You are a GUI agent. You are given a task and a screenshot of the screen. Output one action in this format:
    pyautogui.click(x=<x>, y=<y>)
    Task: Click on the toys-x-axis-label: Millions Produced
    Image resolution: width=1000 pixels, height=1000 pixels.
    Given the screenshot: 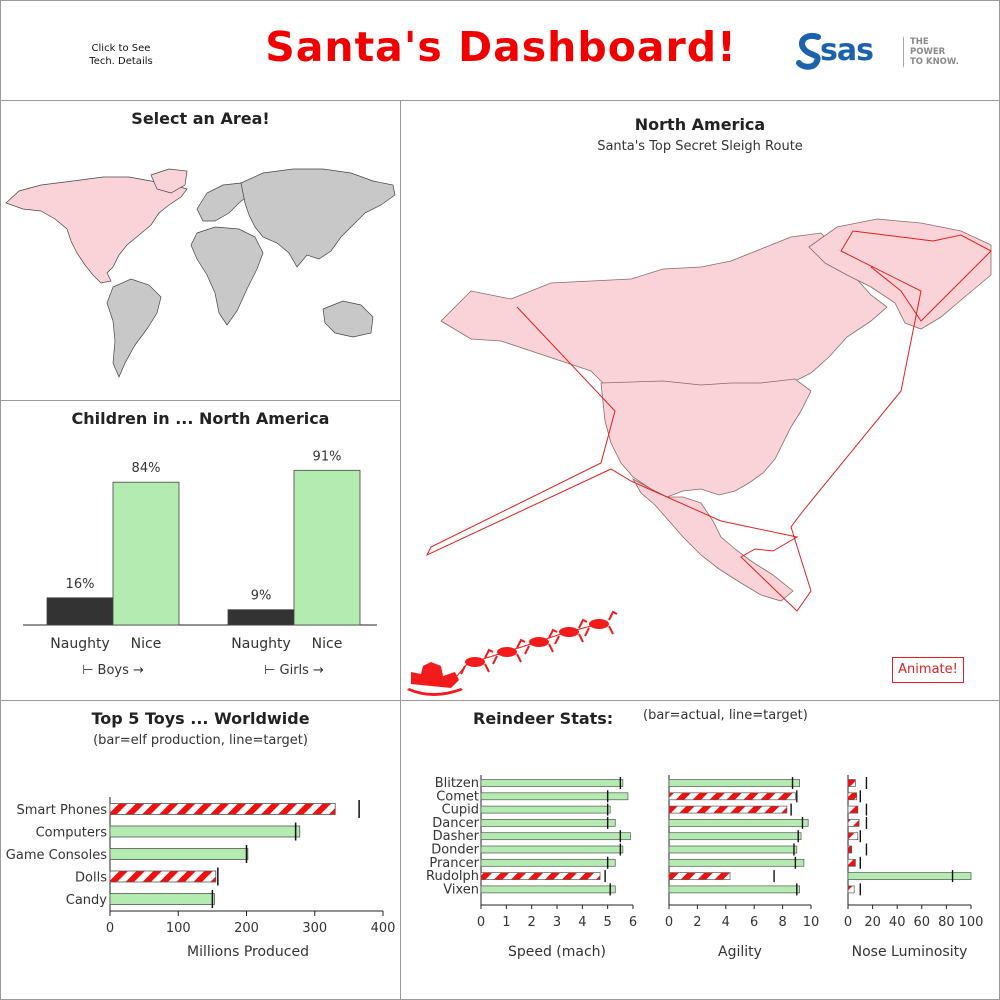 What is the action you would take?
    pyautogui.click(x=248, y=952)
    